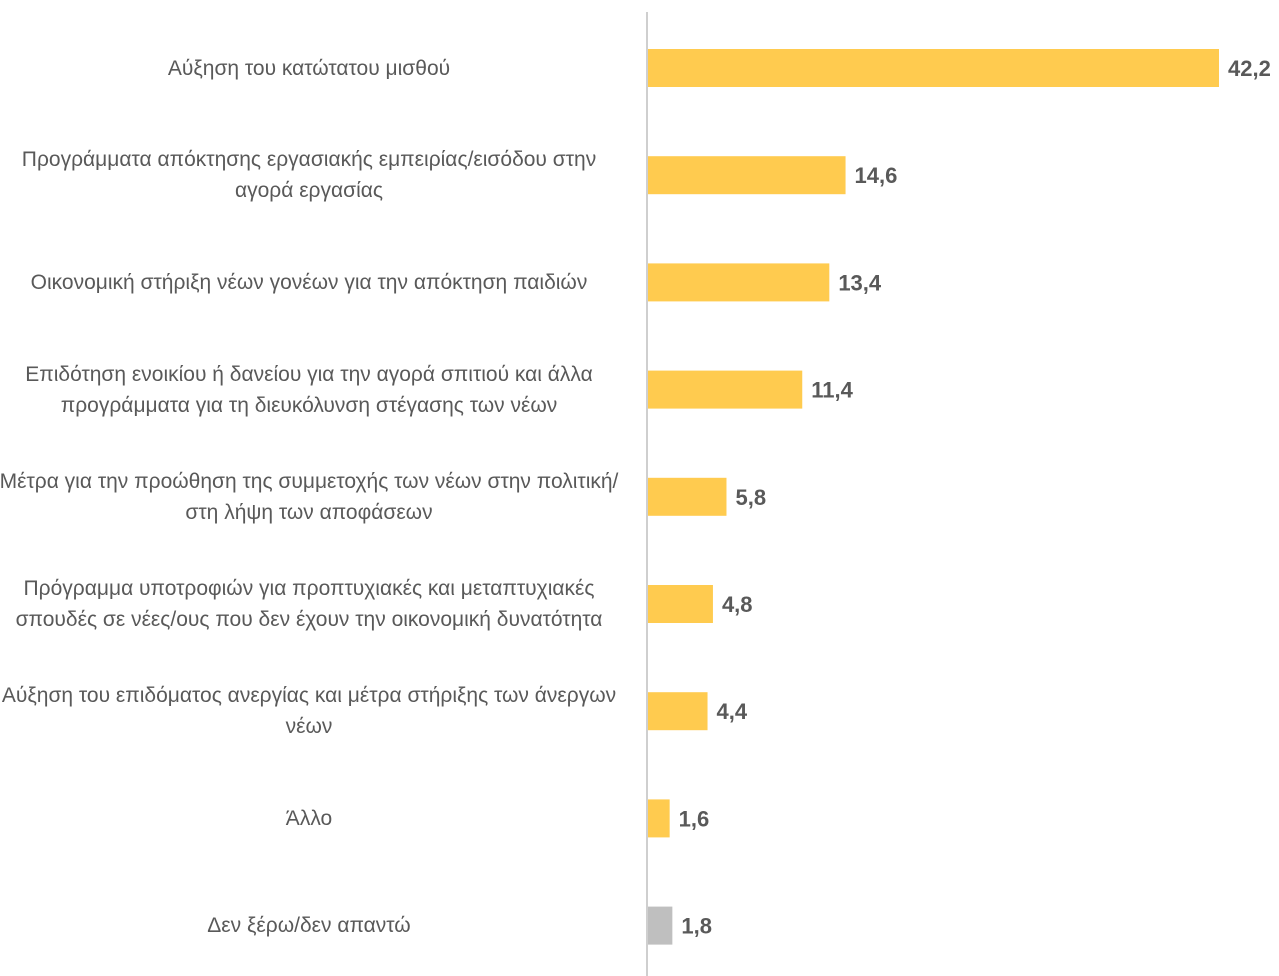  What do you see at coordinates (876, 175) in the screenshot?
I see `data-label: 14,6` at bounding box center [876, 175].